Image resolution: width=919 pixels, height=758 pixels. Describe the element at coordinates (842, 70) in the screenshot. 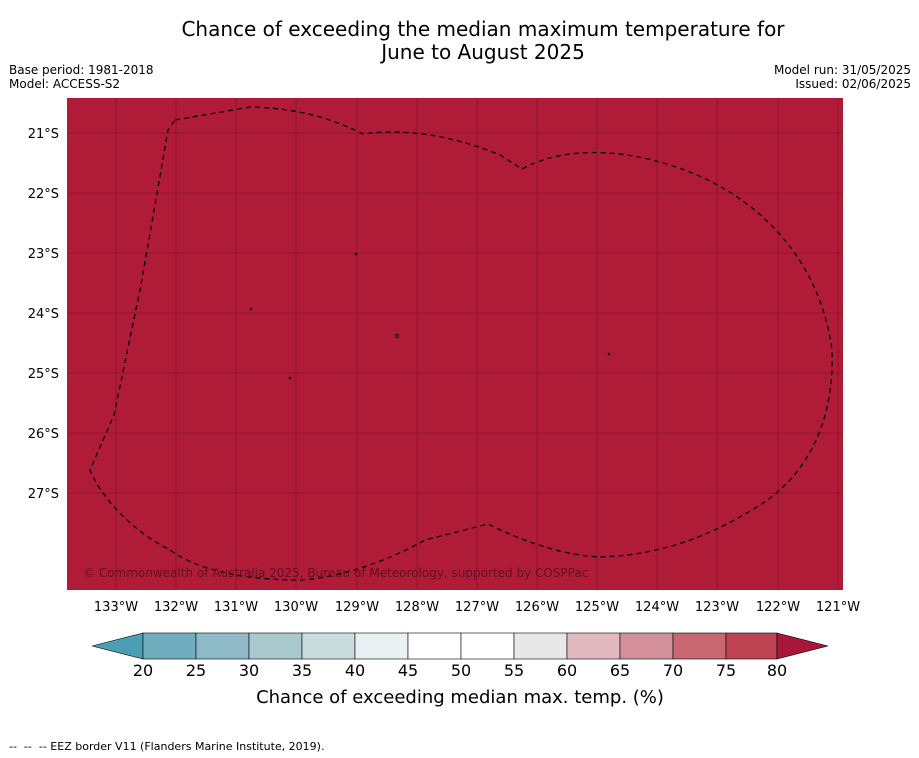

I see `model-run: Model run: 31/05/2025` at that location.